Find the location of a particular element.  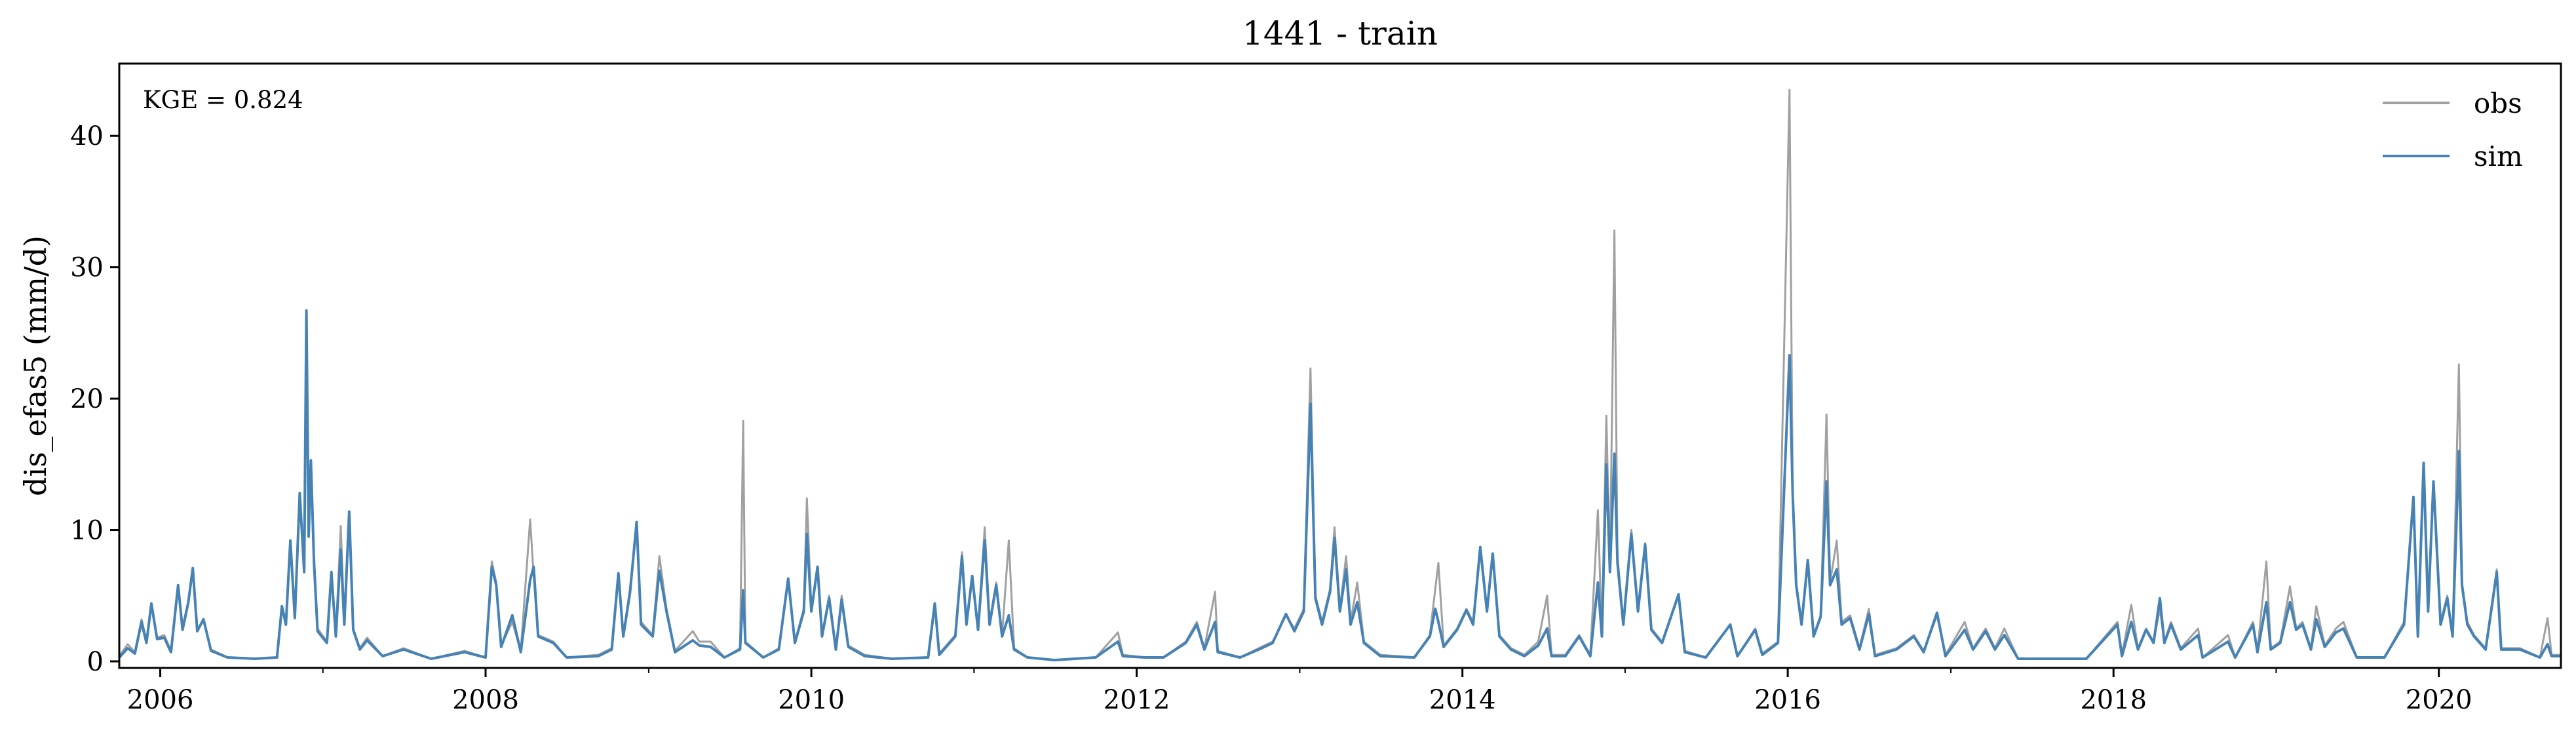

y-tick-label: 0 is located at coordinates (95, 662).